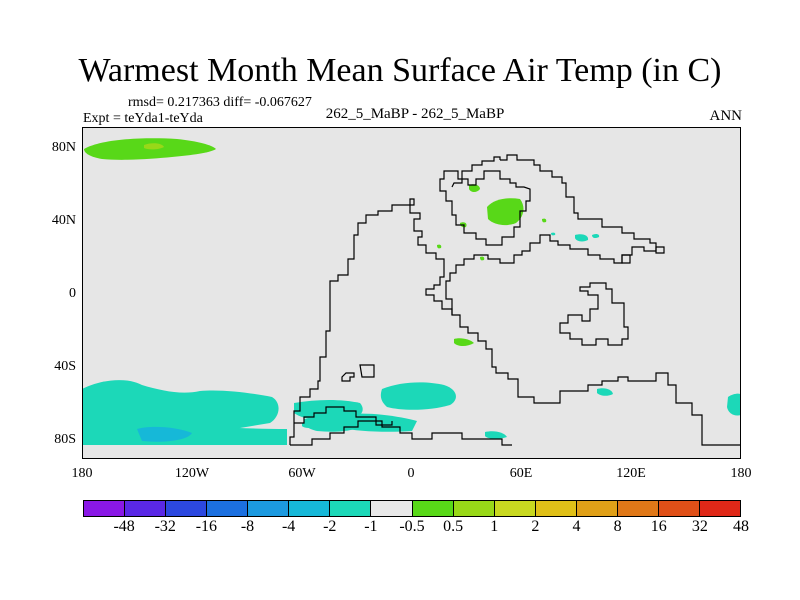  I want to click on cool-region-dark, so click(164, 434).